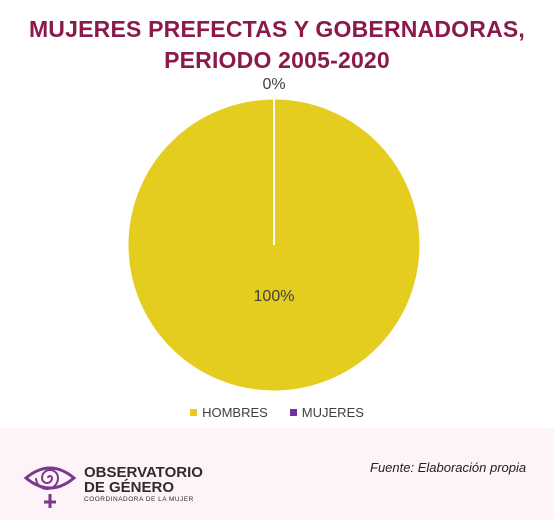 The image size is (554, 520). Describe the element at coordinates (332, 412) in the screenshot. I see `legend-label-mujeres: MUJERES` at that location.